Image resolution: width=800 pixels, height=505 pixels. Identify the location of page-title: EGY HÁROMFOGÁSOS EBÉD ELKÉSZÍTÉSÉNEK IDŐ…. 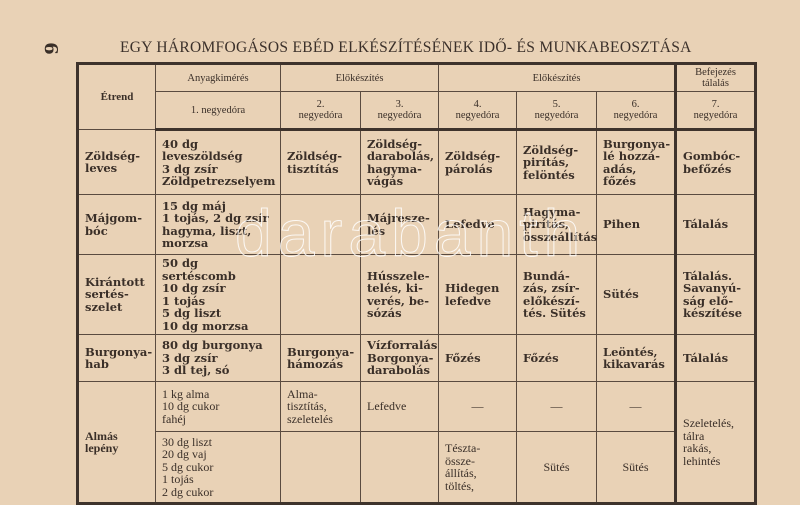
(406, 47).